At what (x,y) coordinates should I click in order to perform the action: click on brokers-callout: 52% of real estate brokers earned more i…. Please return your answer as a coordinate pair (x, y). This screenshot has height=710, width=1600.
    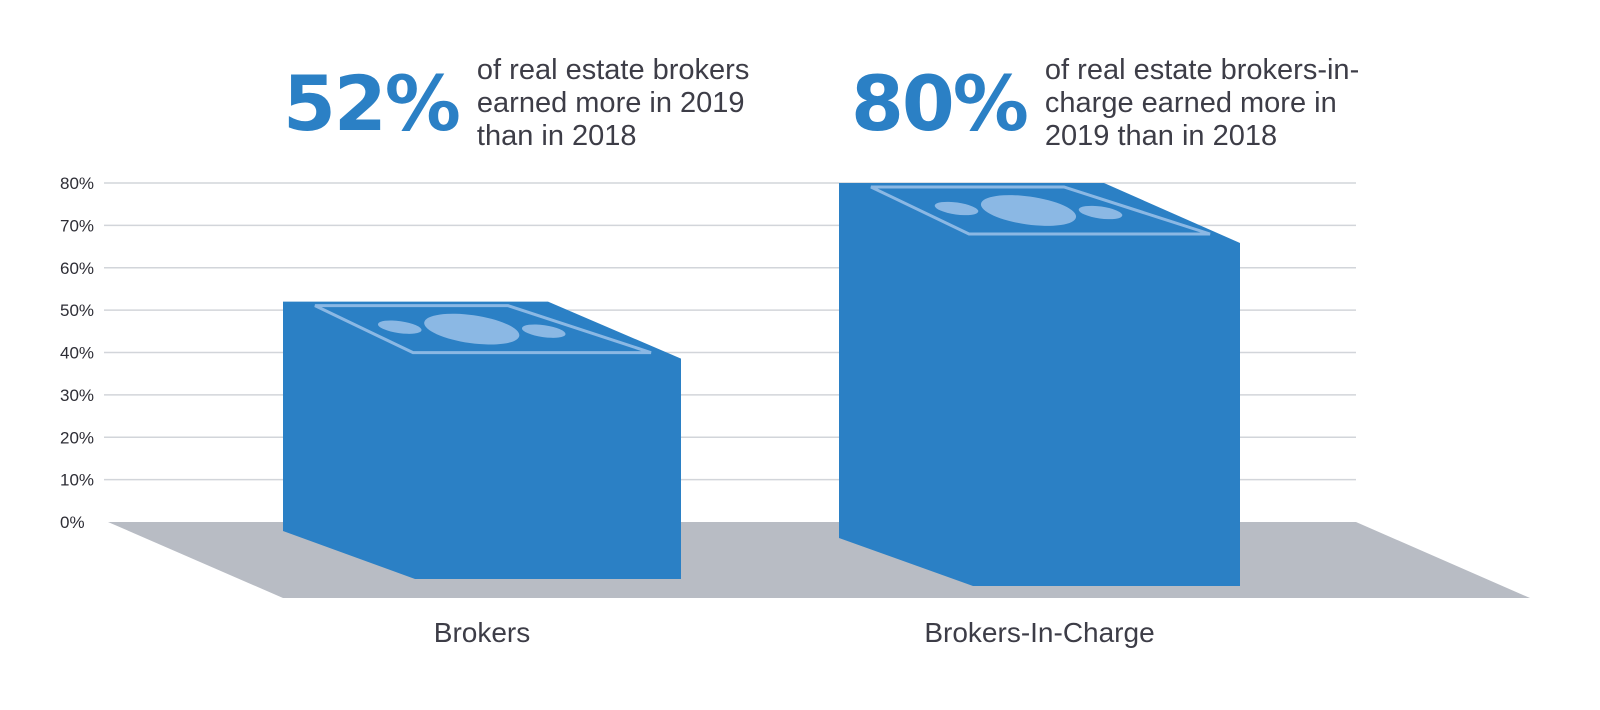
    Looking at the image, I should click on (525, 103).